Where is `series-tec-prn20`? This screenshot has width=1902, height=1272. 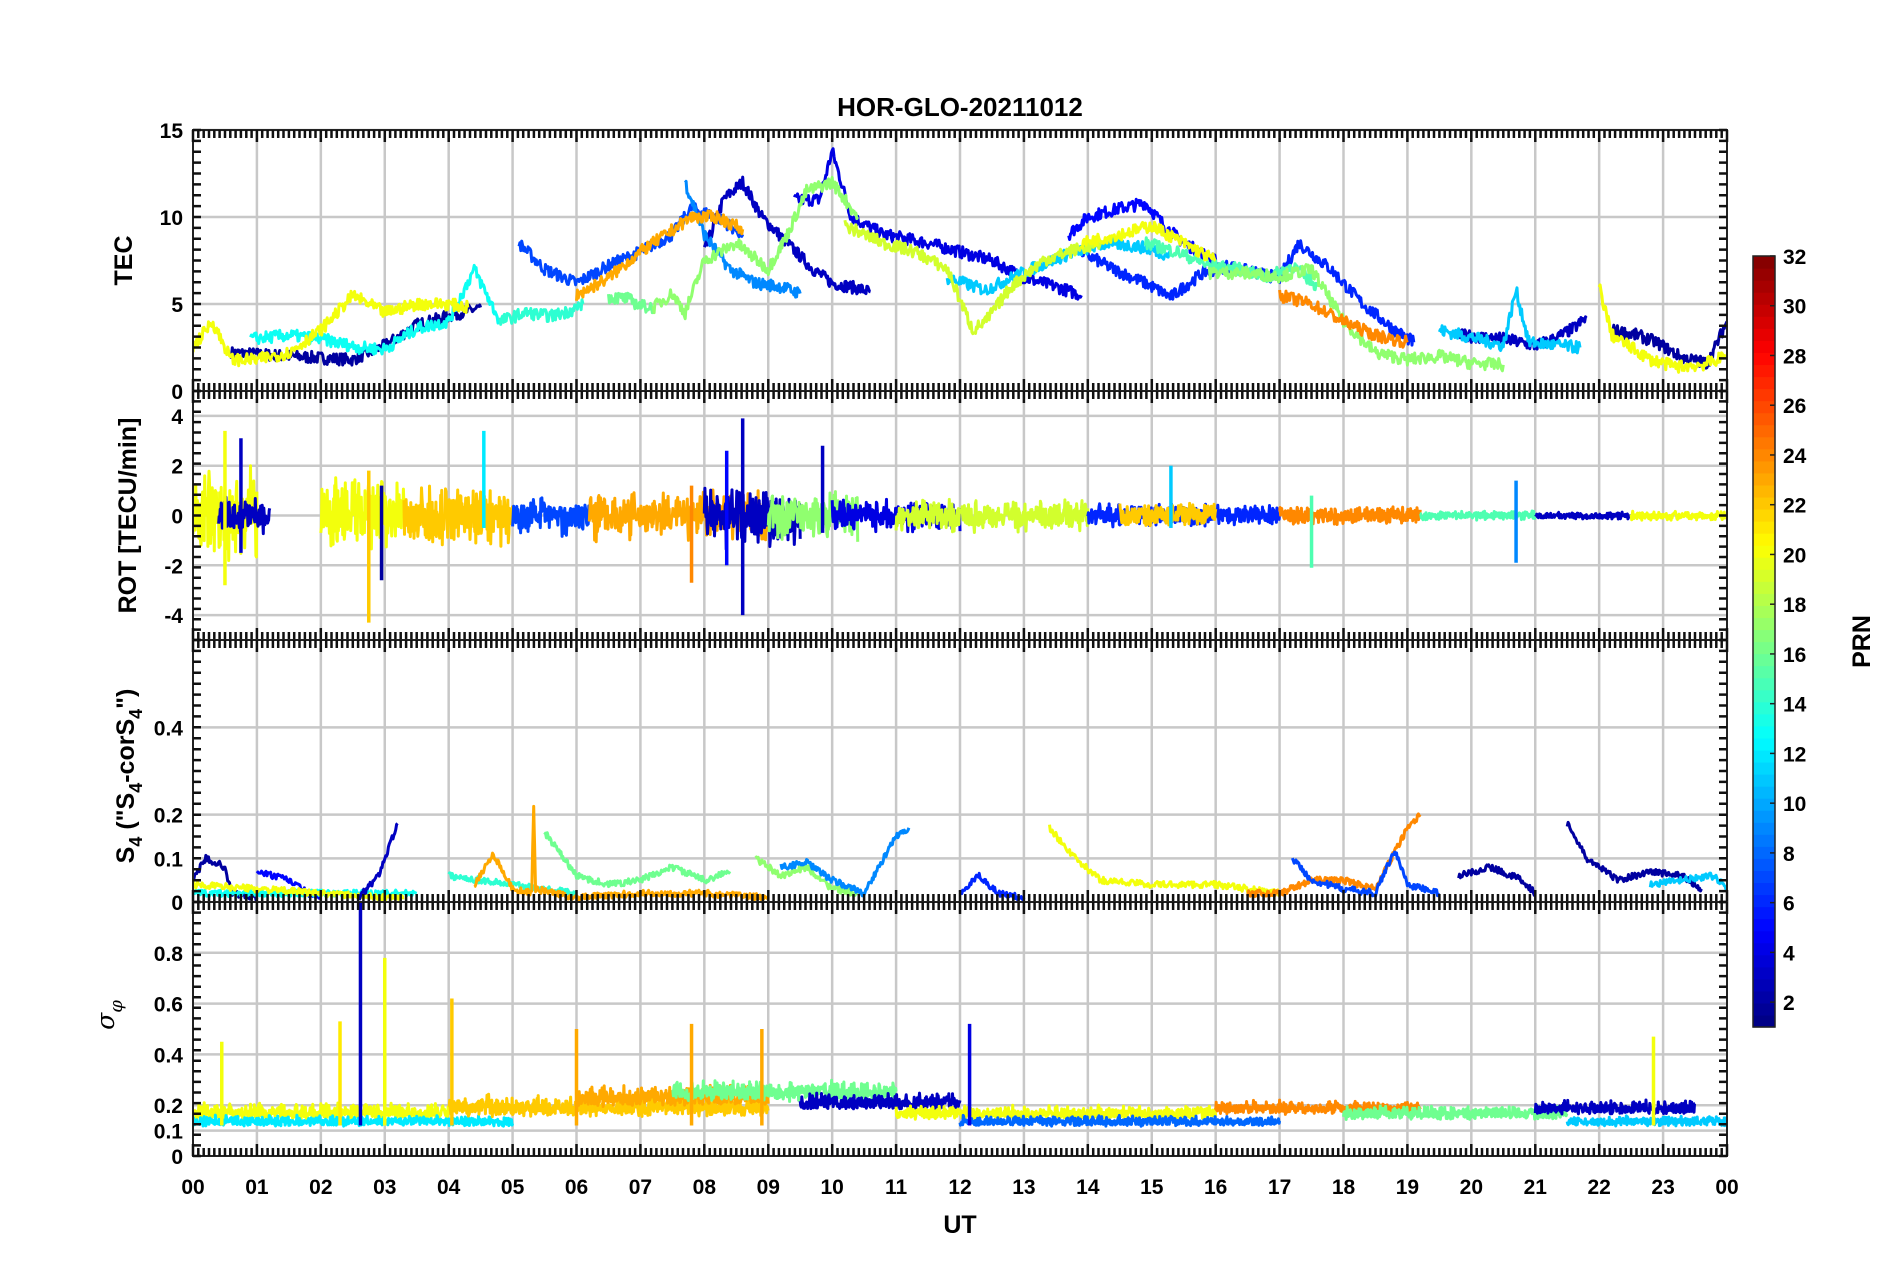
series-tec-prn20 is located at coordinates (1662, 328).